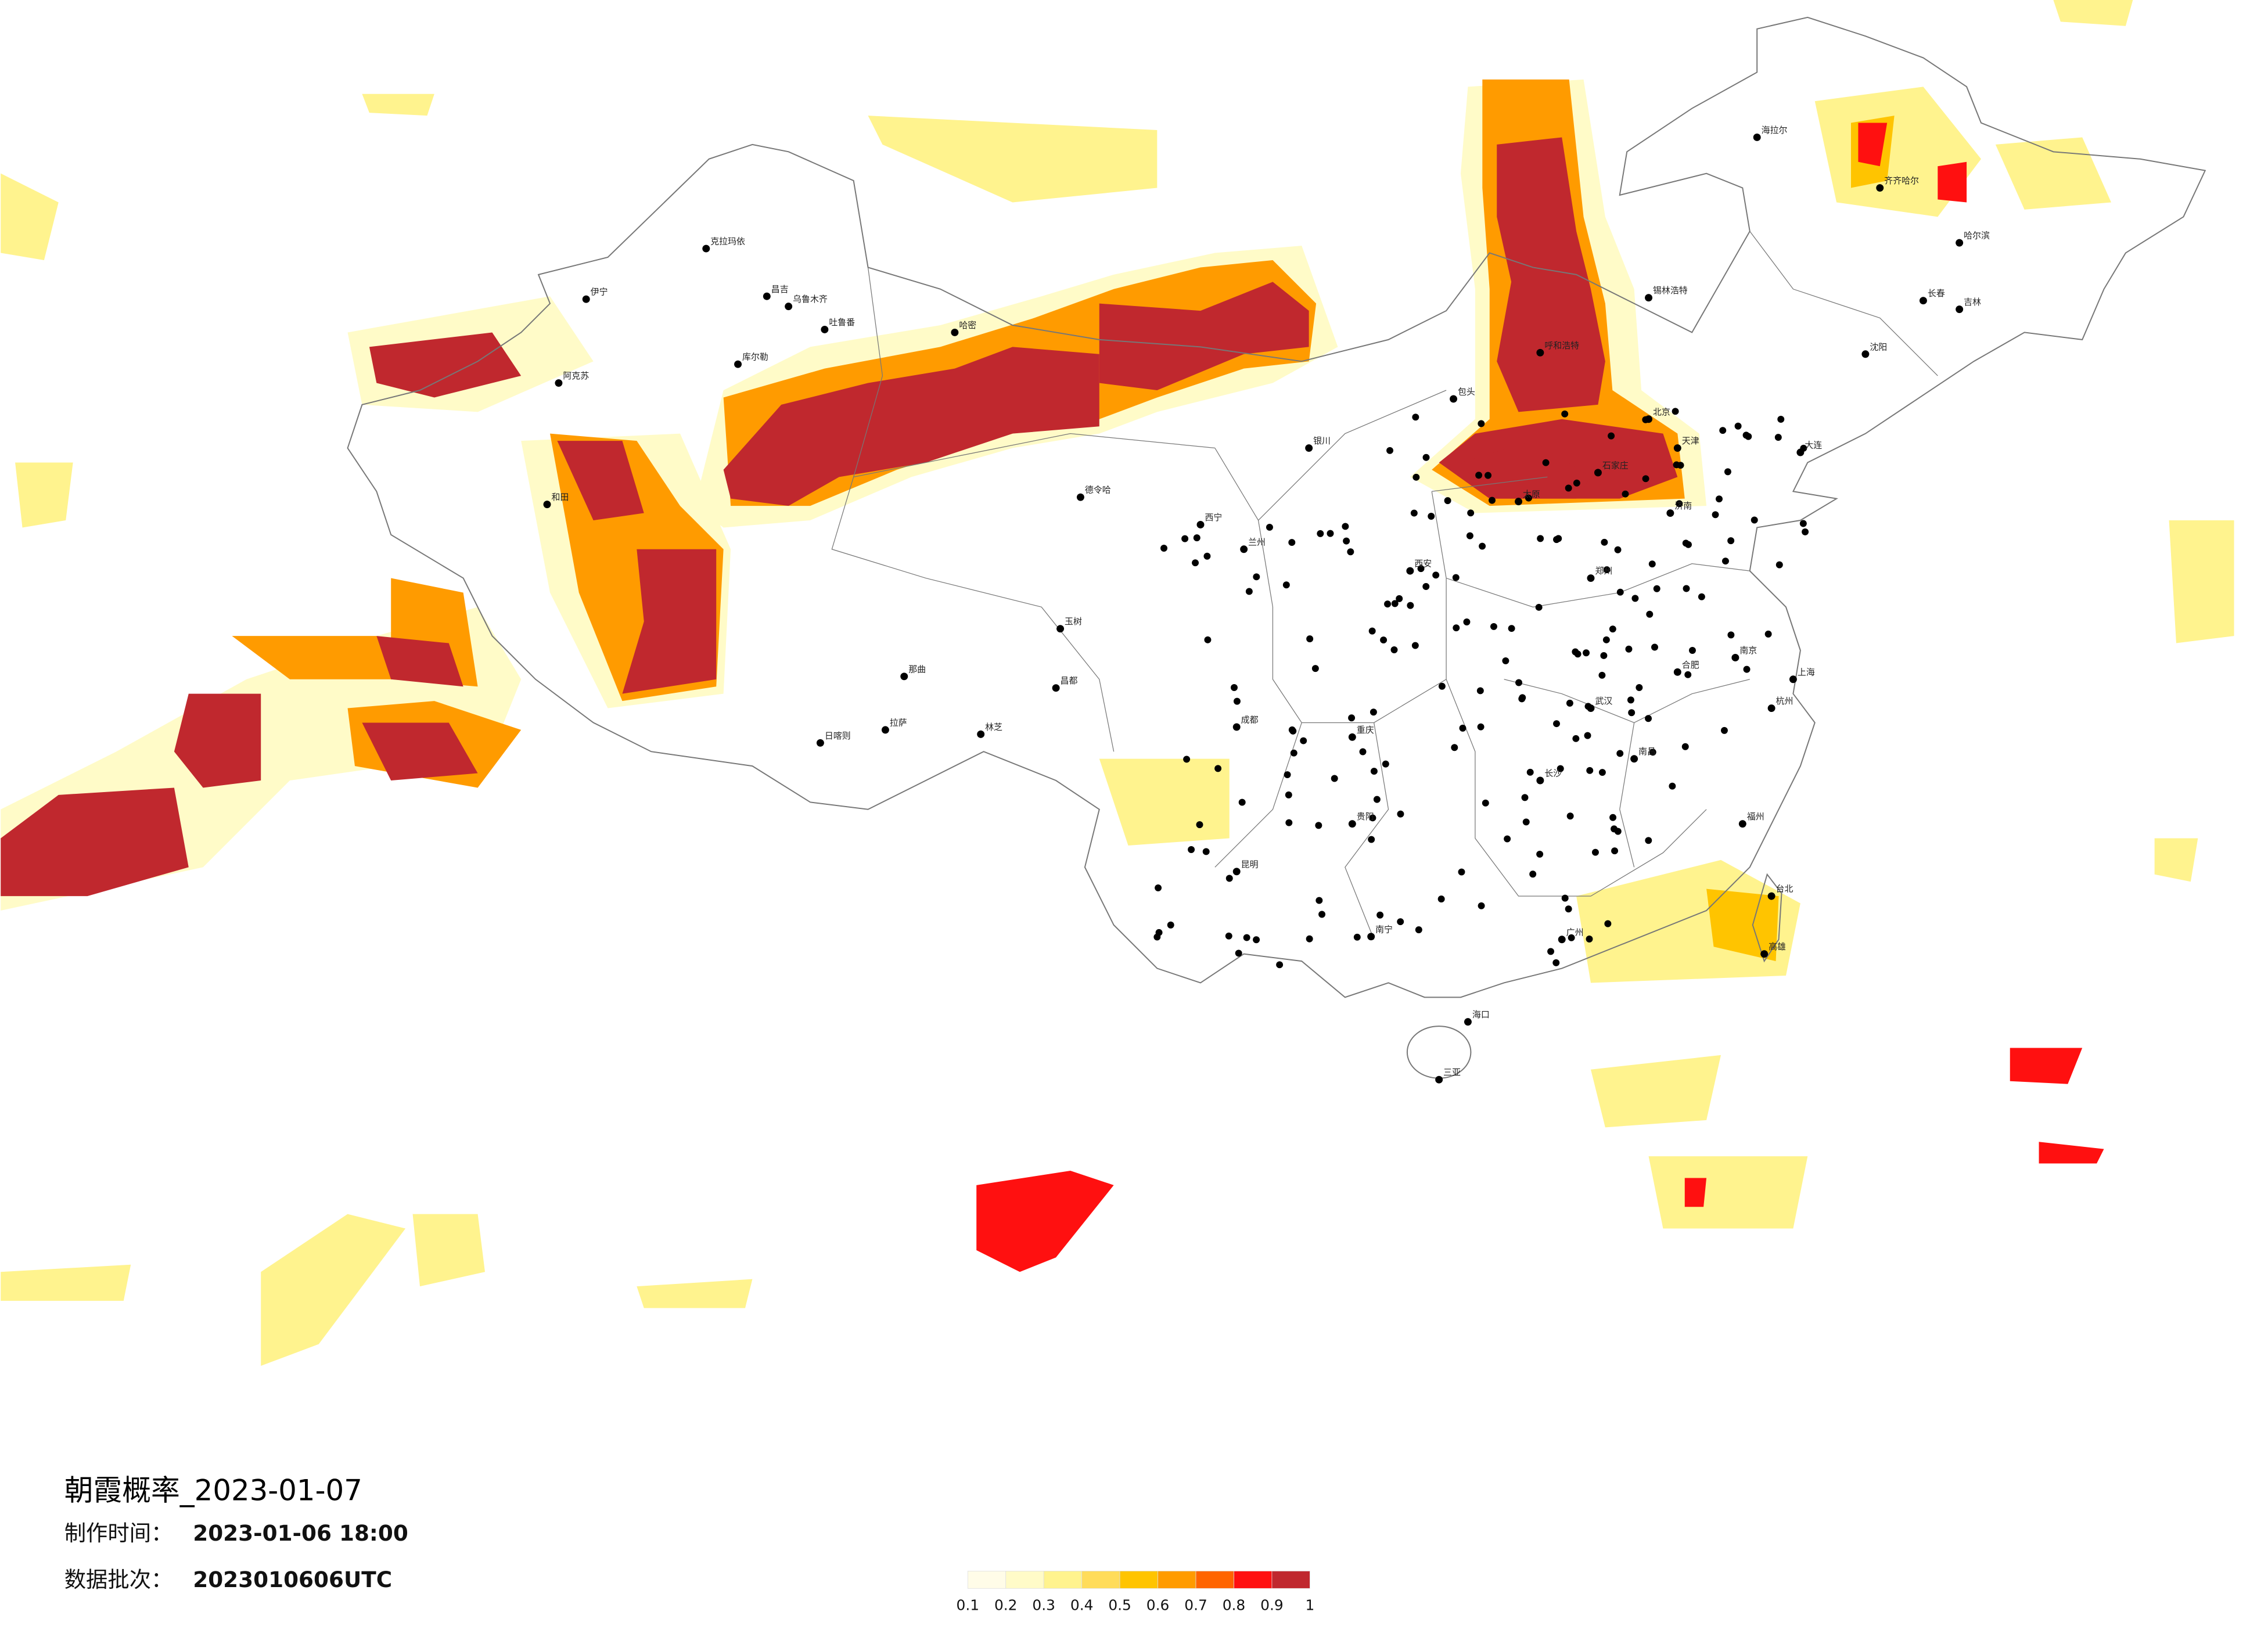 The width and height of the screenshot is (2268, 1626). What do you see at coordinates (1813, 445) in the screenshot?
I see `city-label: 大连` at bounding box center [1813, 445].